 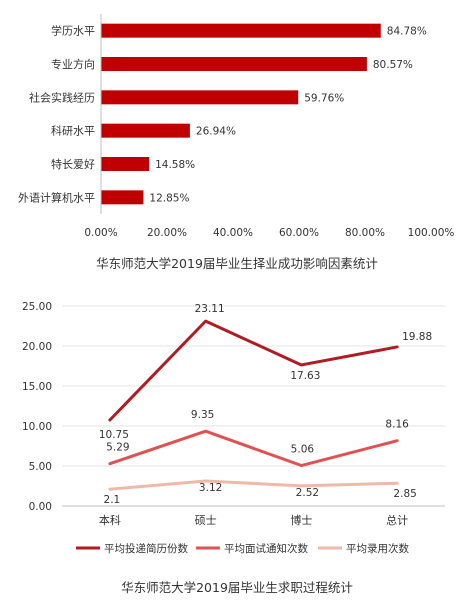 What do you see at coordinates (397, 520) in the screenshot?
I see `category-label: 总计` at bounding box center [397, 520].